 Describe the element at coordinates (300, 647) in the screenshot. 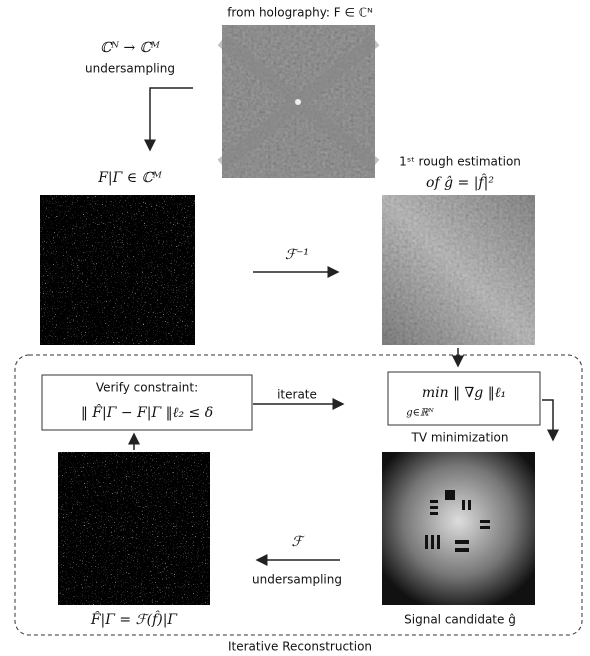

I see `frame-caption: Iterative Reconstruction` at that location.